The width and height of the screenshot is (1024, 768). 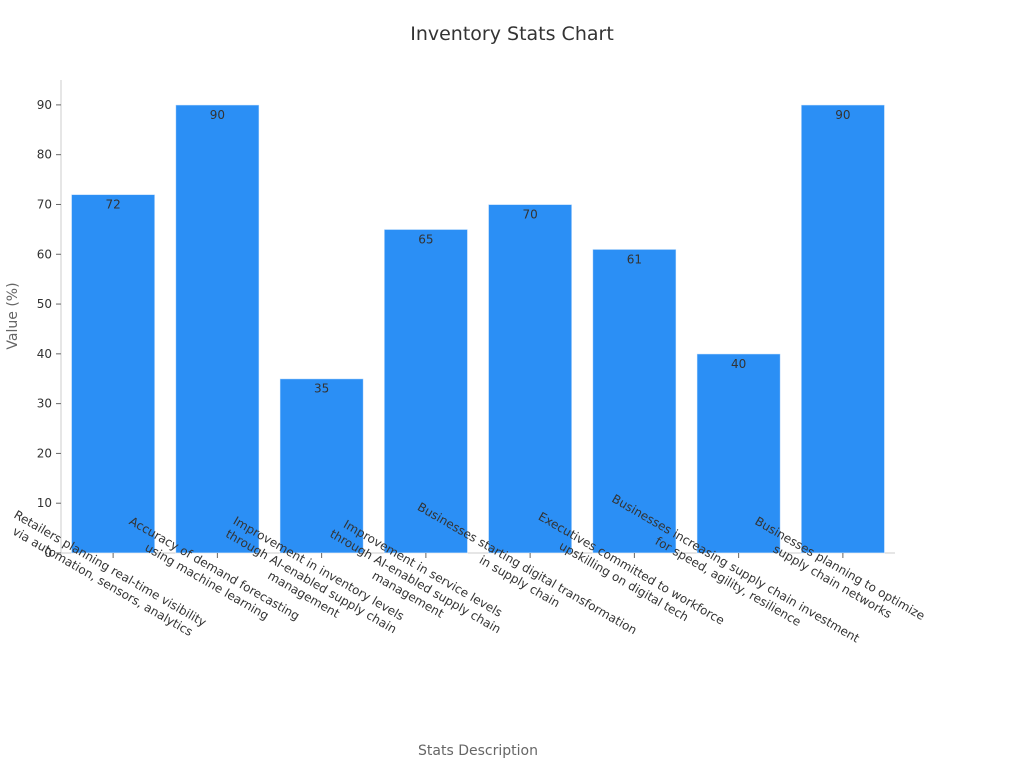 What do you see at coordinates (13, 315) in the screenshot?
I see `y-axis-title: Value (%)` at bounding box center [13, 315].